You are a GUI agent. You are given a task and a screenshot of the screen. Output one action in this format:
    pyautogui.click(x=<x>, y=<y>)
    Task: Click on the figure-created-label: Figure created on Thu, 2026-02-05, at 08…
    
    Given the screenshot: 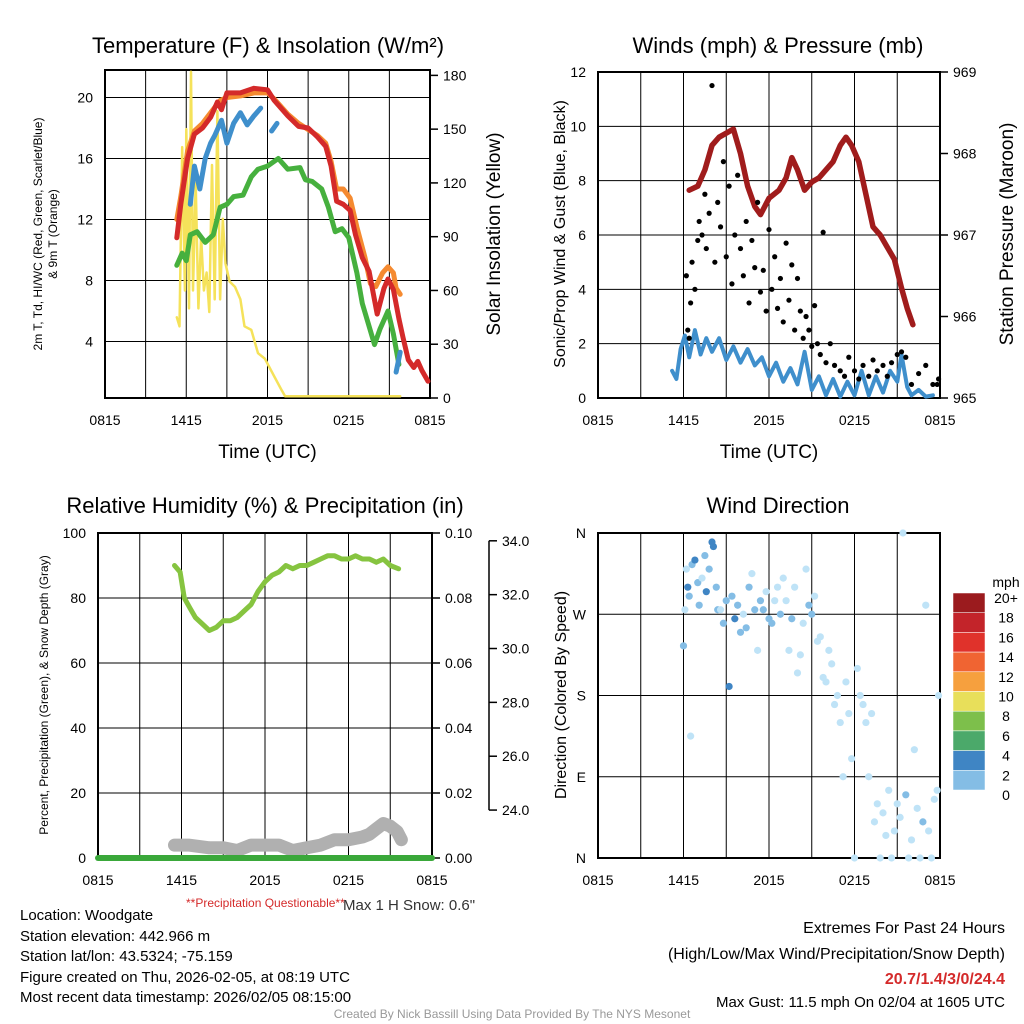 What is the action you would take?
    pyautogui.click(x=185, y=977)
    